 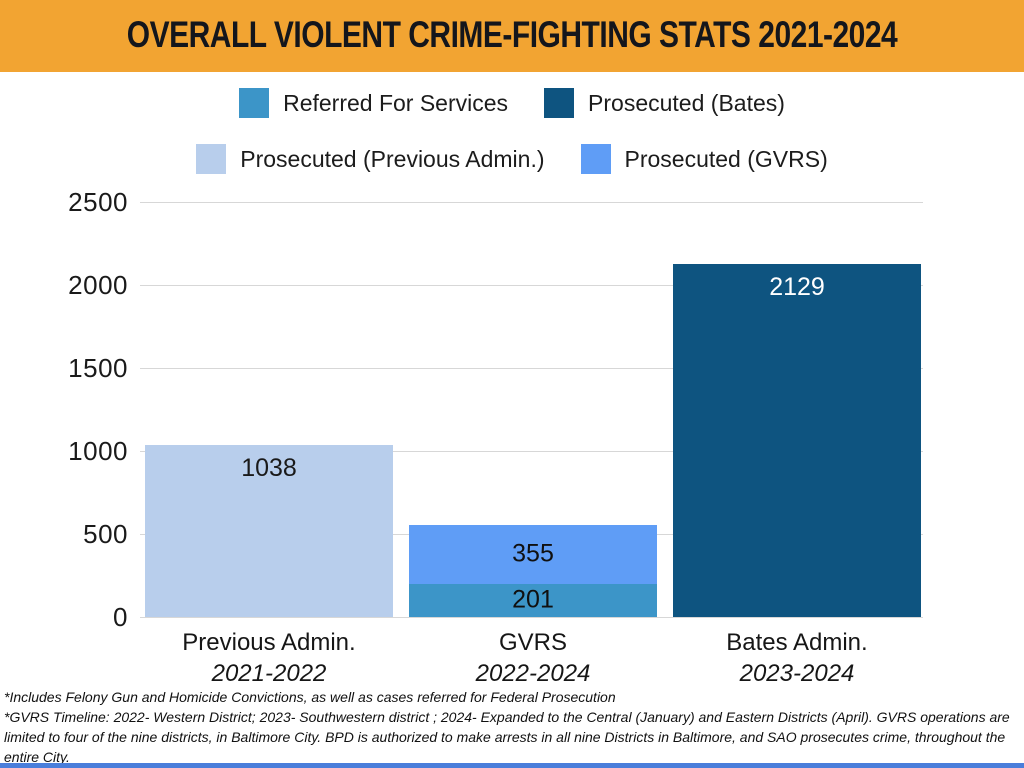 What do you see at coordinates (533, 658) in the screenshot?
I see `x-axis-label-gvrs: GVRS 2022-2024` at bounding box center [533, 658].